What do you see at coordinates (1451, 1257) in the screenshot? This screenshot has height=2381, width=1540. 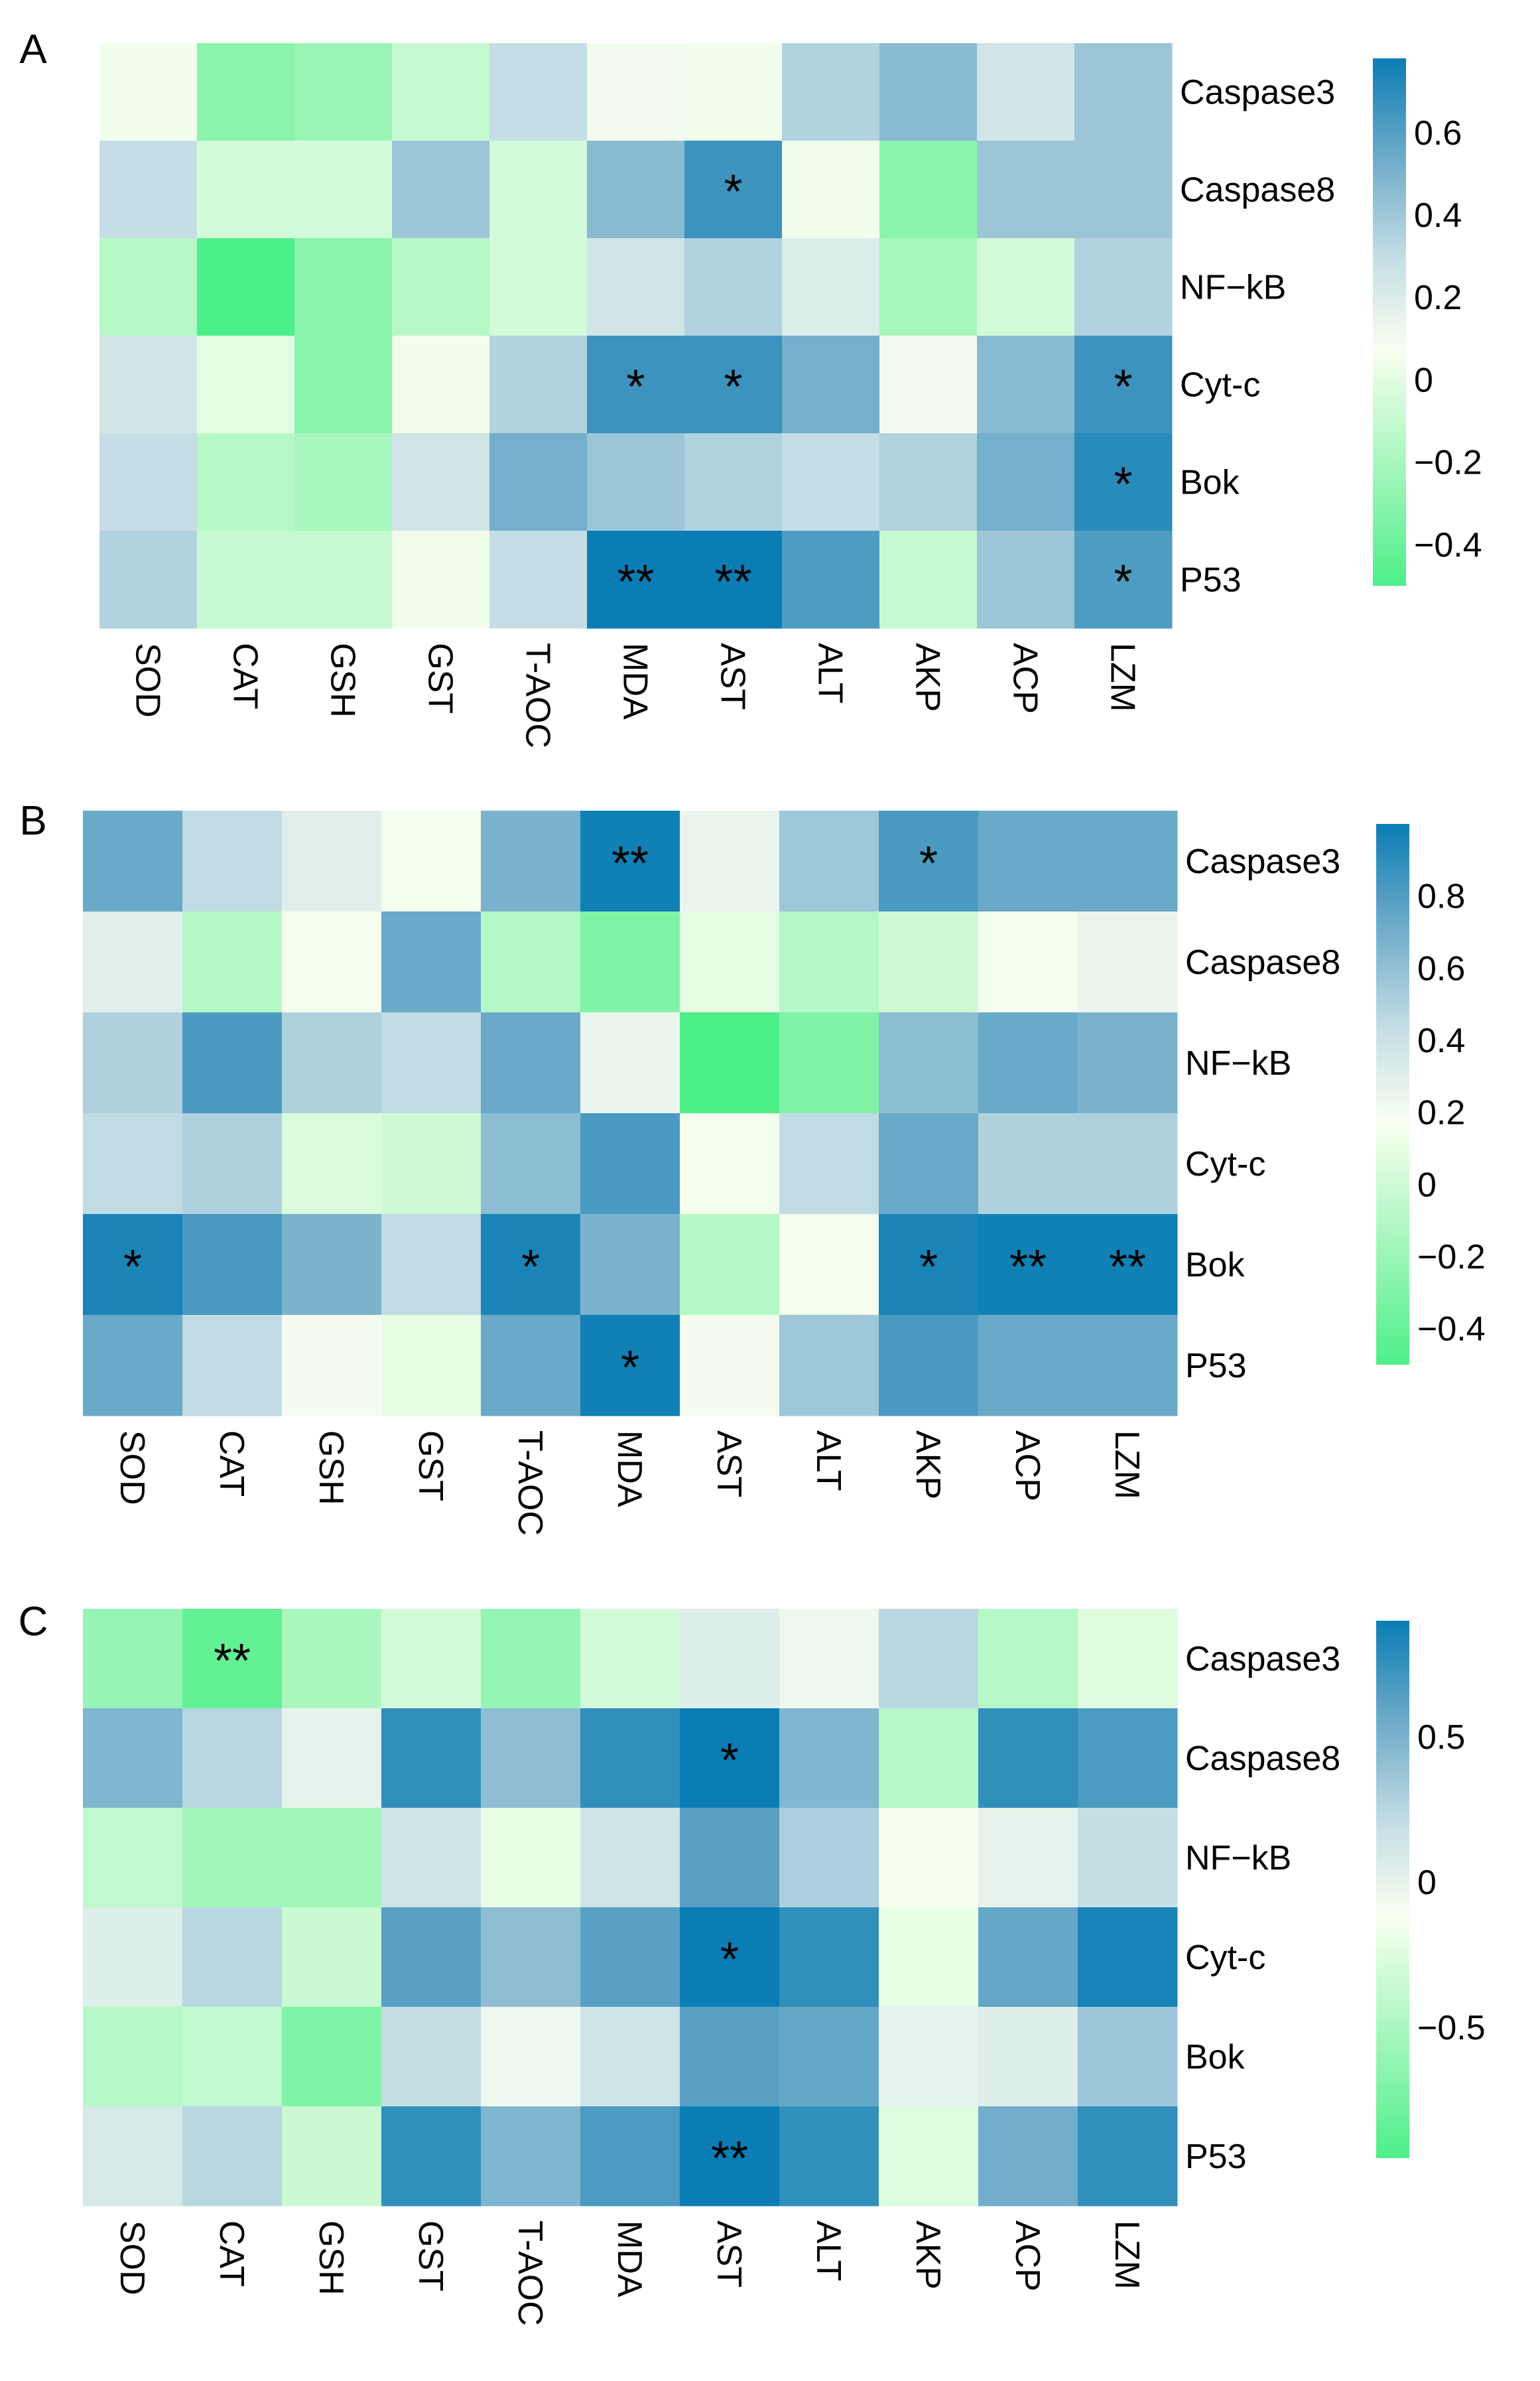 I see `colorbar-tick-label: −0.2` at bounding box center [1451, 1257].